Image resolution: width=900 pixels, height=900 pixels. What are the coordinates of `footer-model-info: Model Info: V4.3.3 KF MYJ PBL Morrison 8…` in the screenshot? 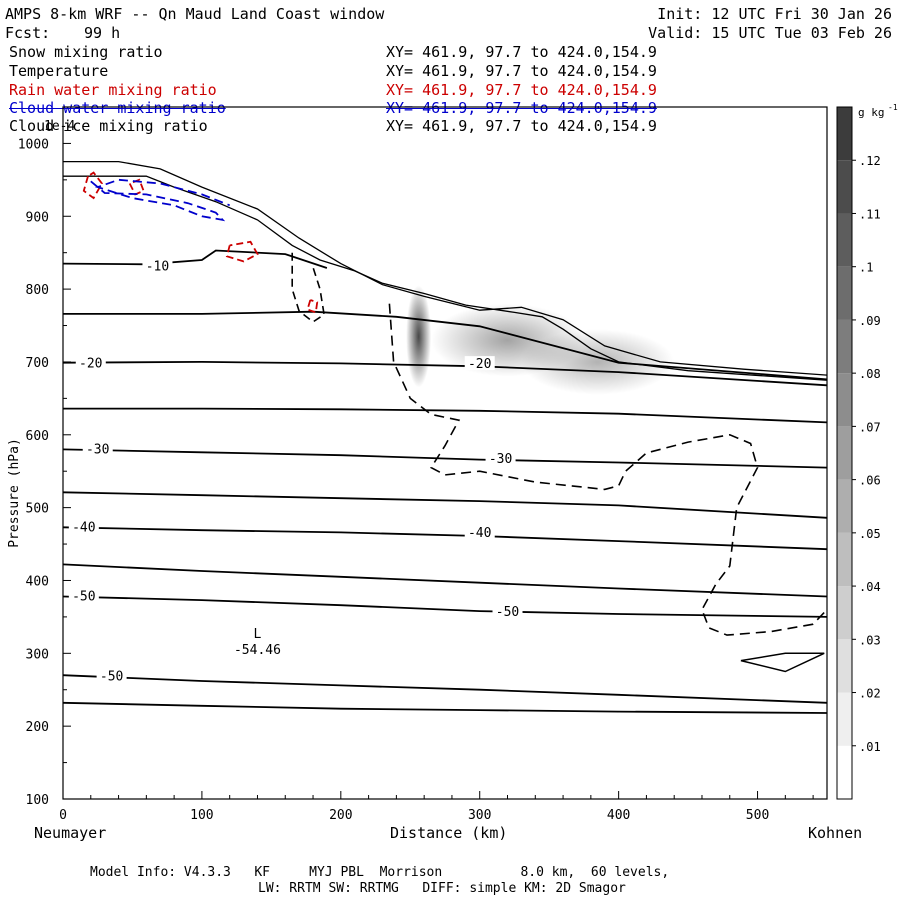 It's located at (380, 872).